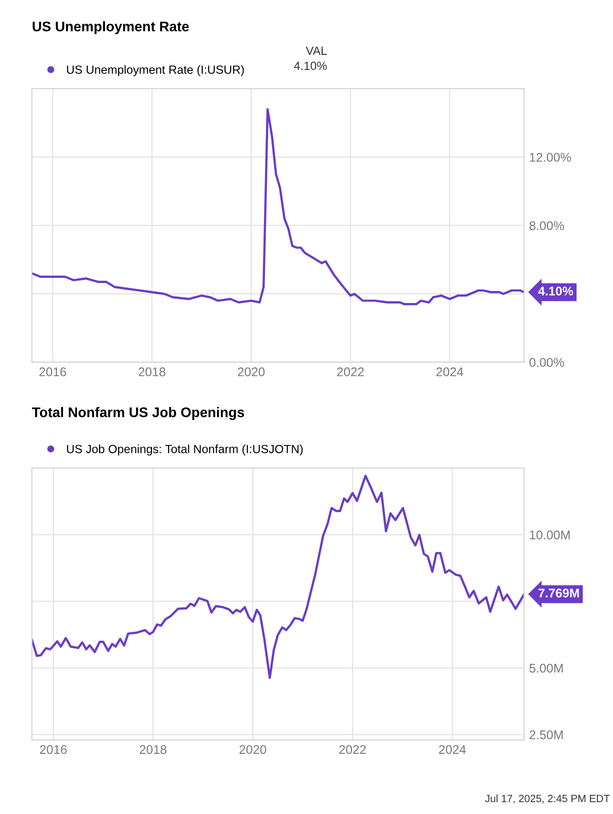 The image size is (613, 814). I want to click on text: VAL, so click(316, 50).